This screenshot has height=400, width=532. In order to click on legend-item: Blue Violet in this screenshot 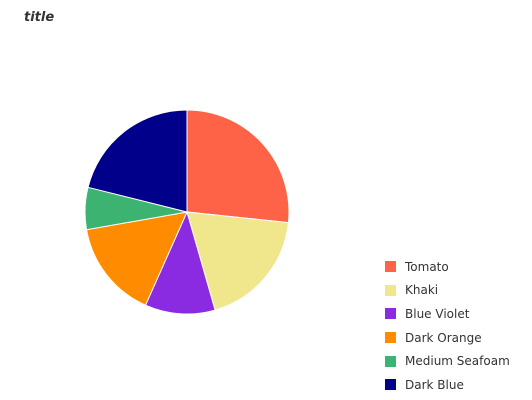, I will do `click(447, 314)`.